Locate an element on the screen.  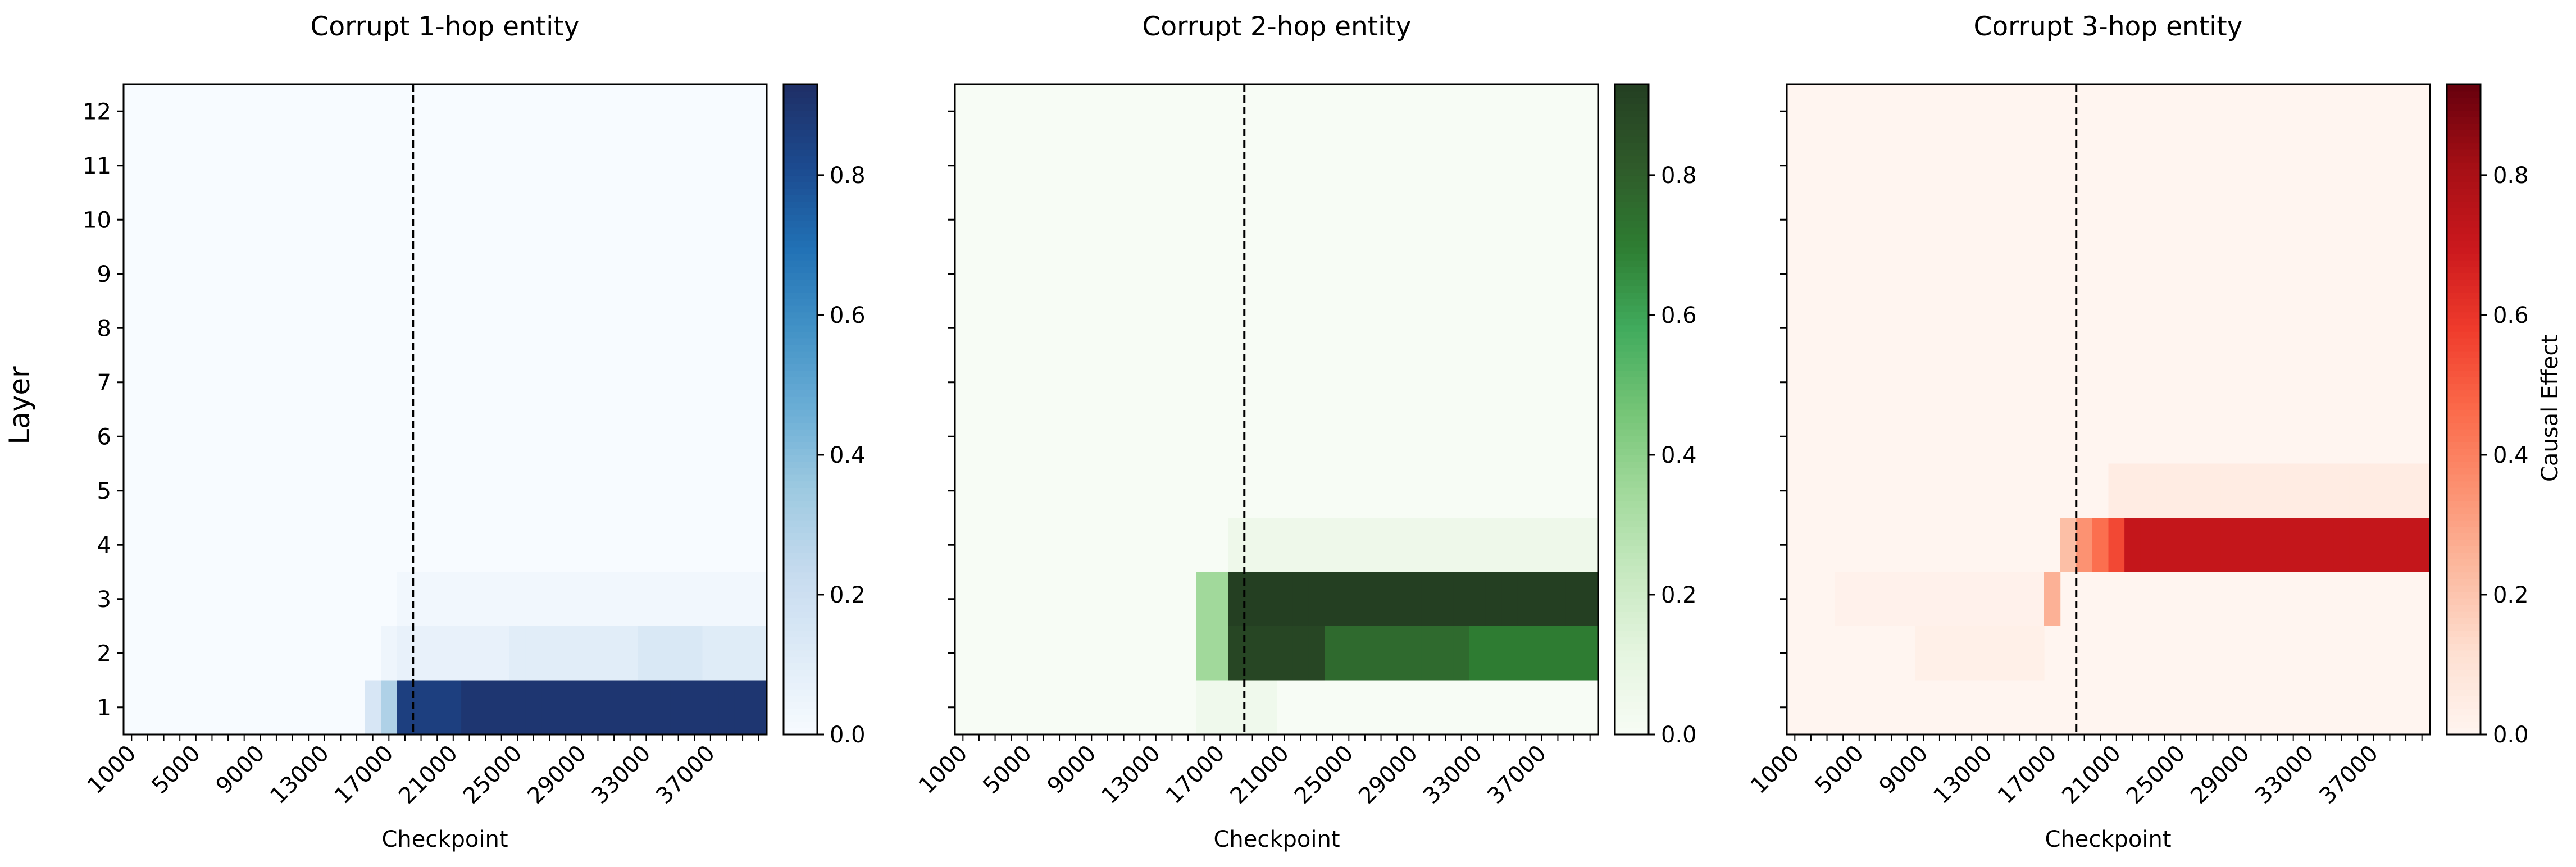
x-tick-label: 33000 is located at coordinates (1452, 775).